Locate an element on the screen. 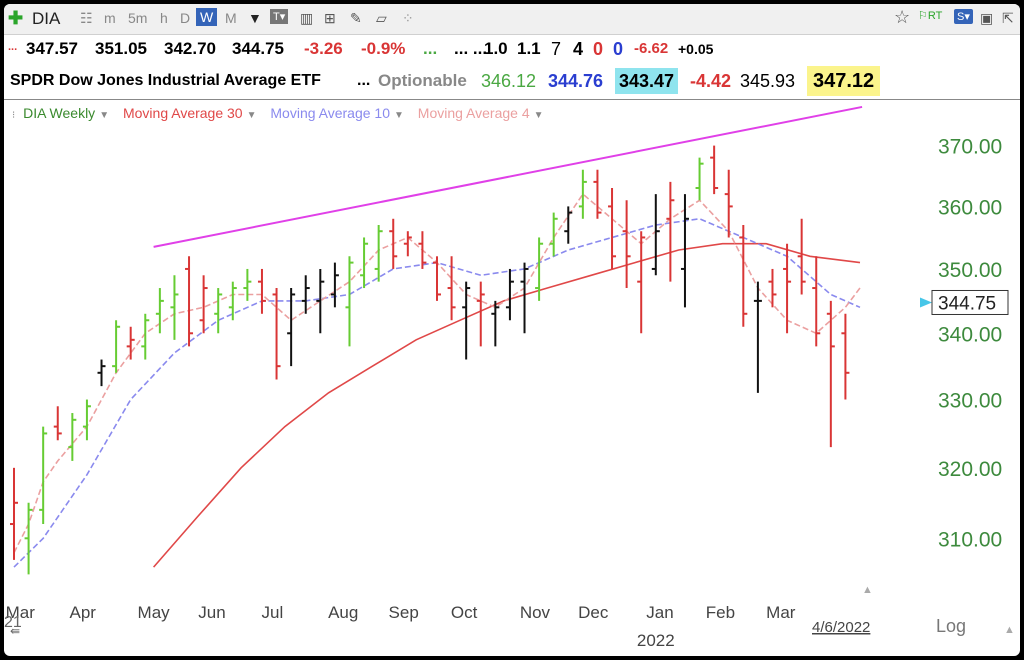 This screenshot has width=1024, height=660. add-symbol-icon: ✚ is located at coordinates (16, 18).